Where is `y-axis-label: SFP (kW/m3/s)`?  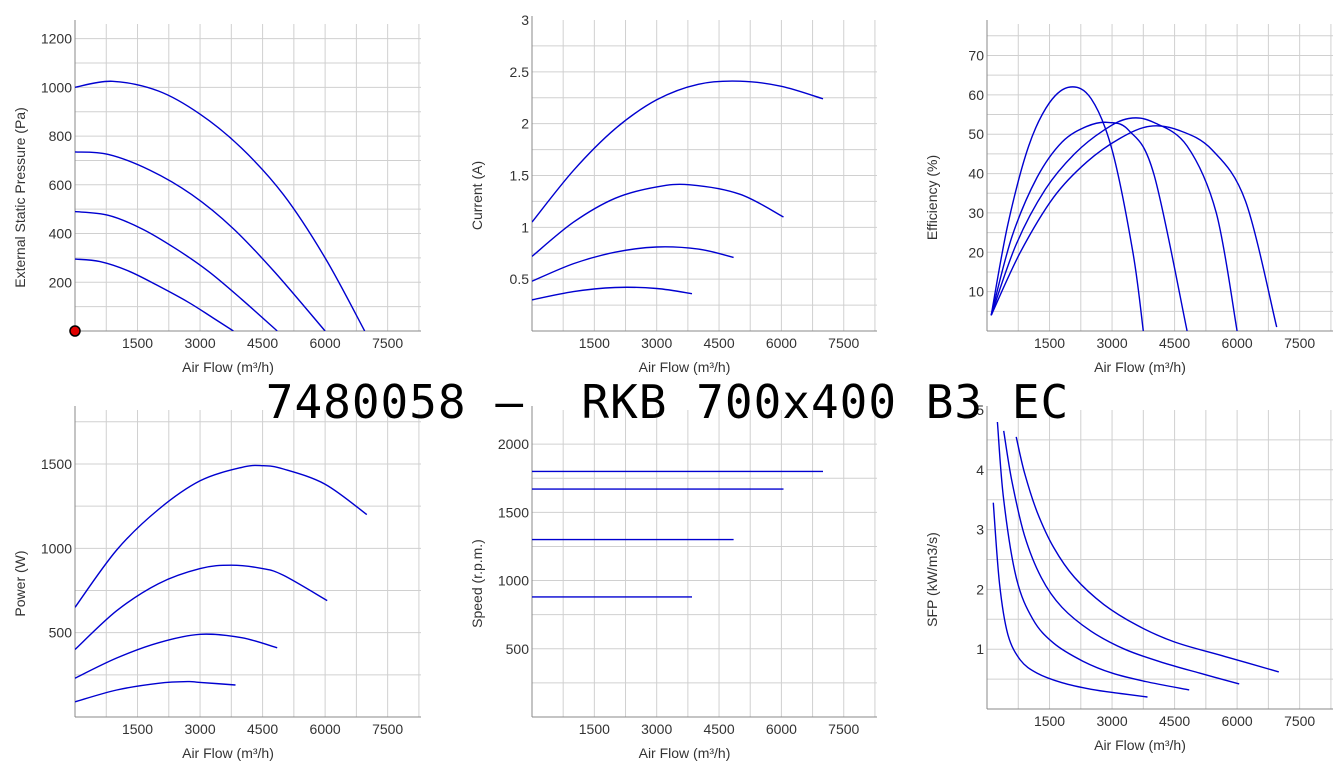 y-axis-label: SFP (kW/m3/s) is located at coordinates (932, 579).